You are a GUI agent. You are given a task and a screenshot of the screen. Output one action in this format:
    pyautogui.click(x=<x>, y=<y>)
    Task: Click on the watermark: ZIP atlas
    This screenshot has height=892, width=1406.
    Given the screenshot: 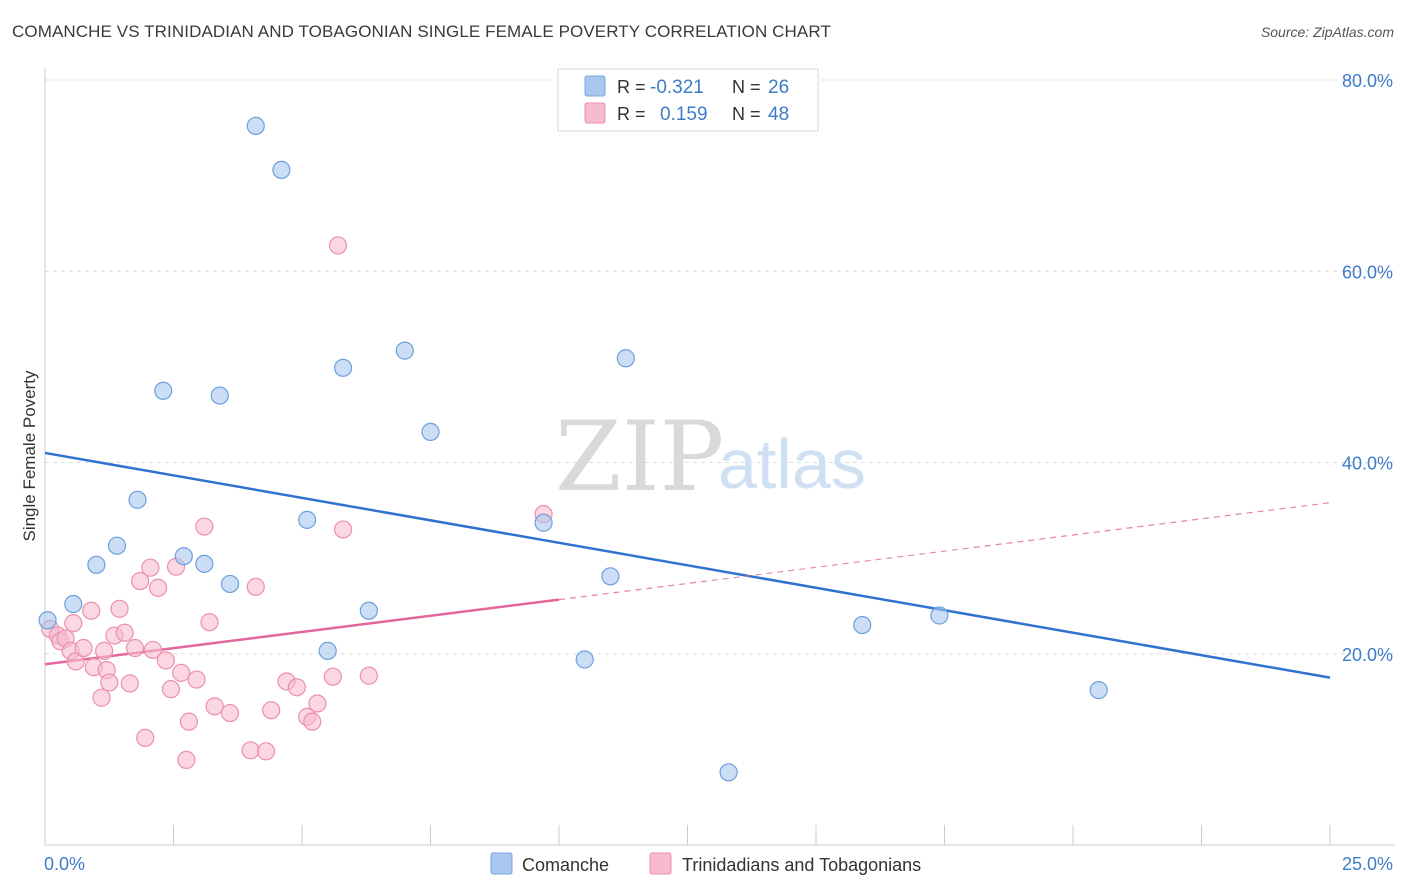 What is the action you would take?
    pyautogui.click(x=710, y=457)
    